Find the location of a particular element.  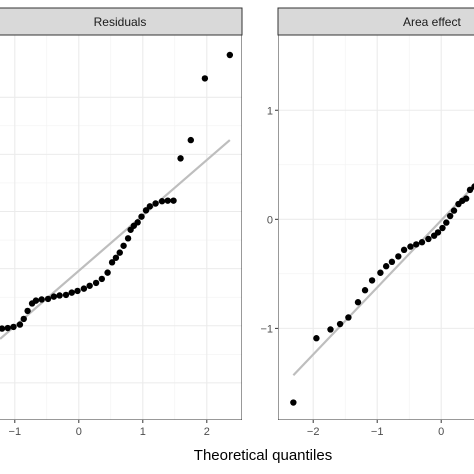

x-axis-title: Theoretical quantiles is located at coordinates (263, 455).